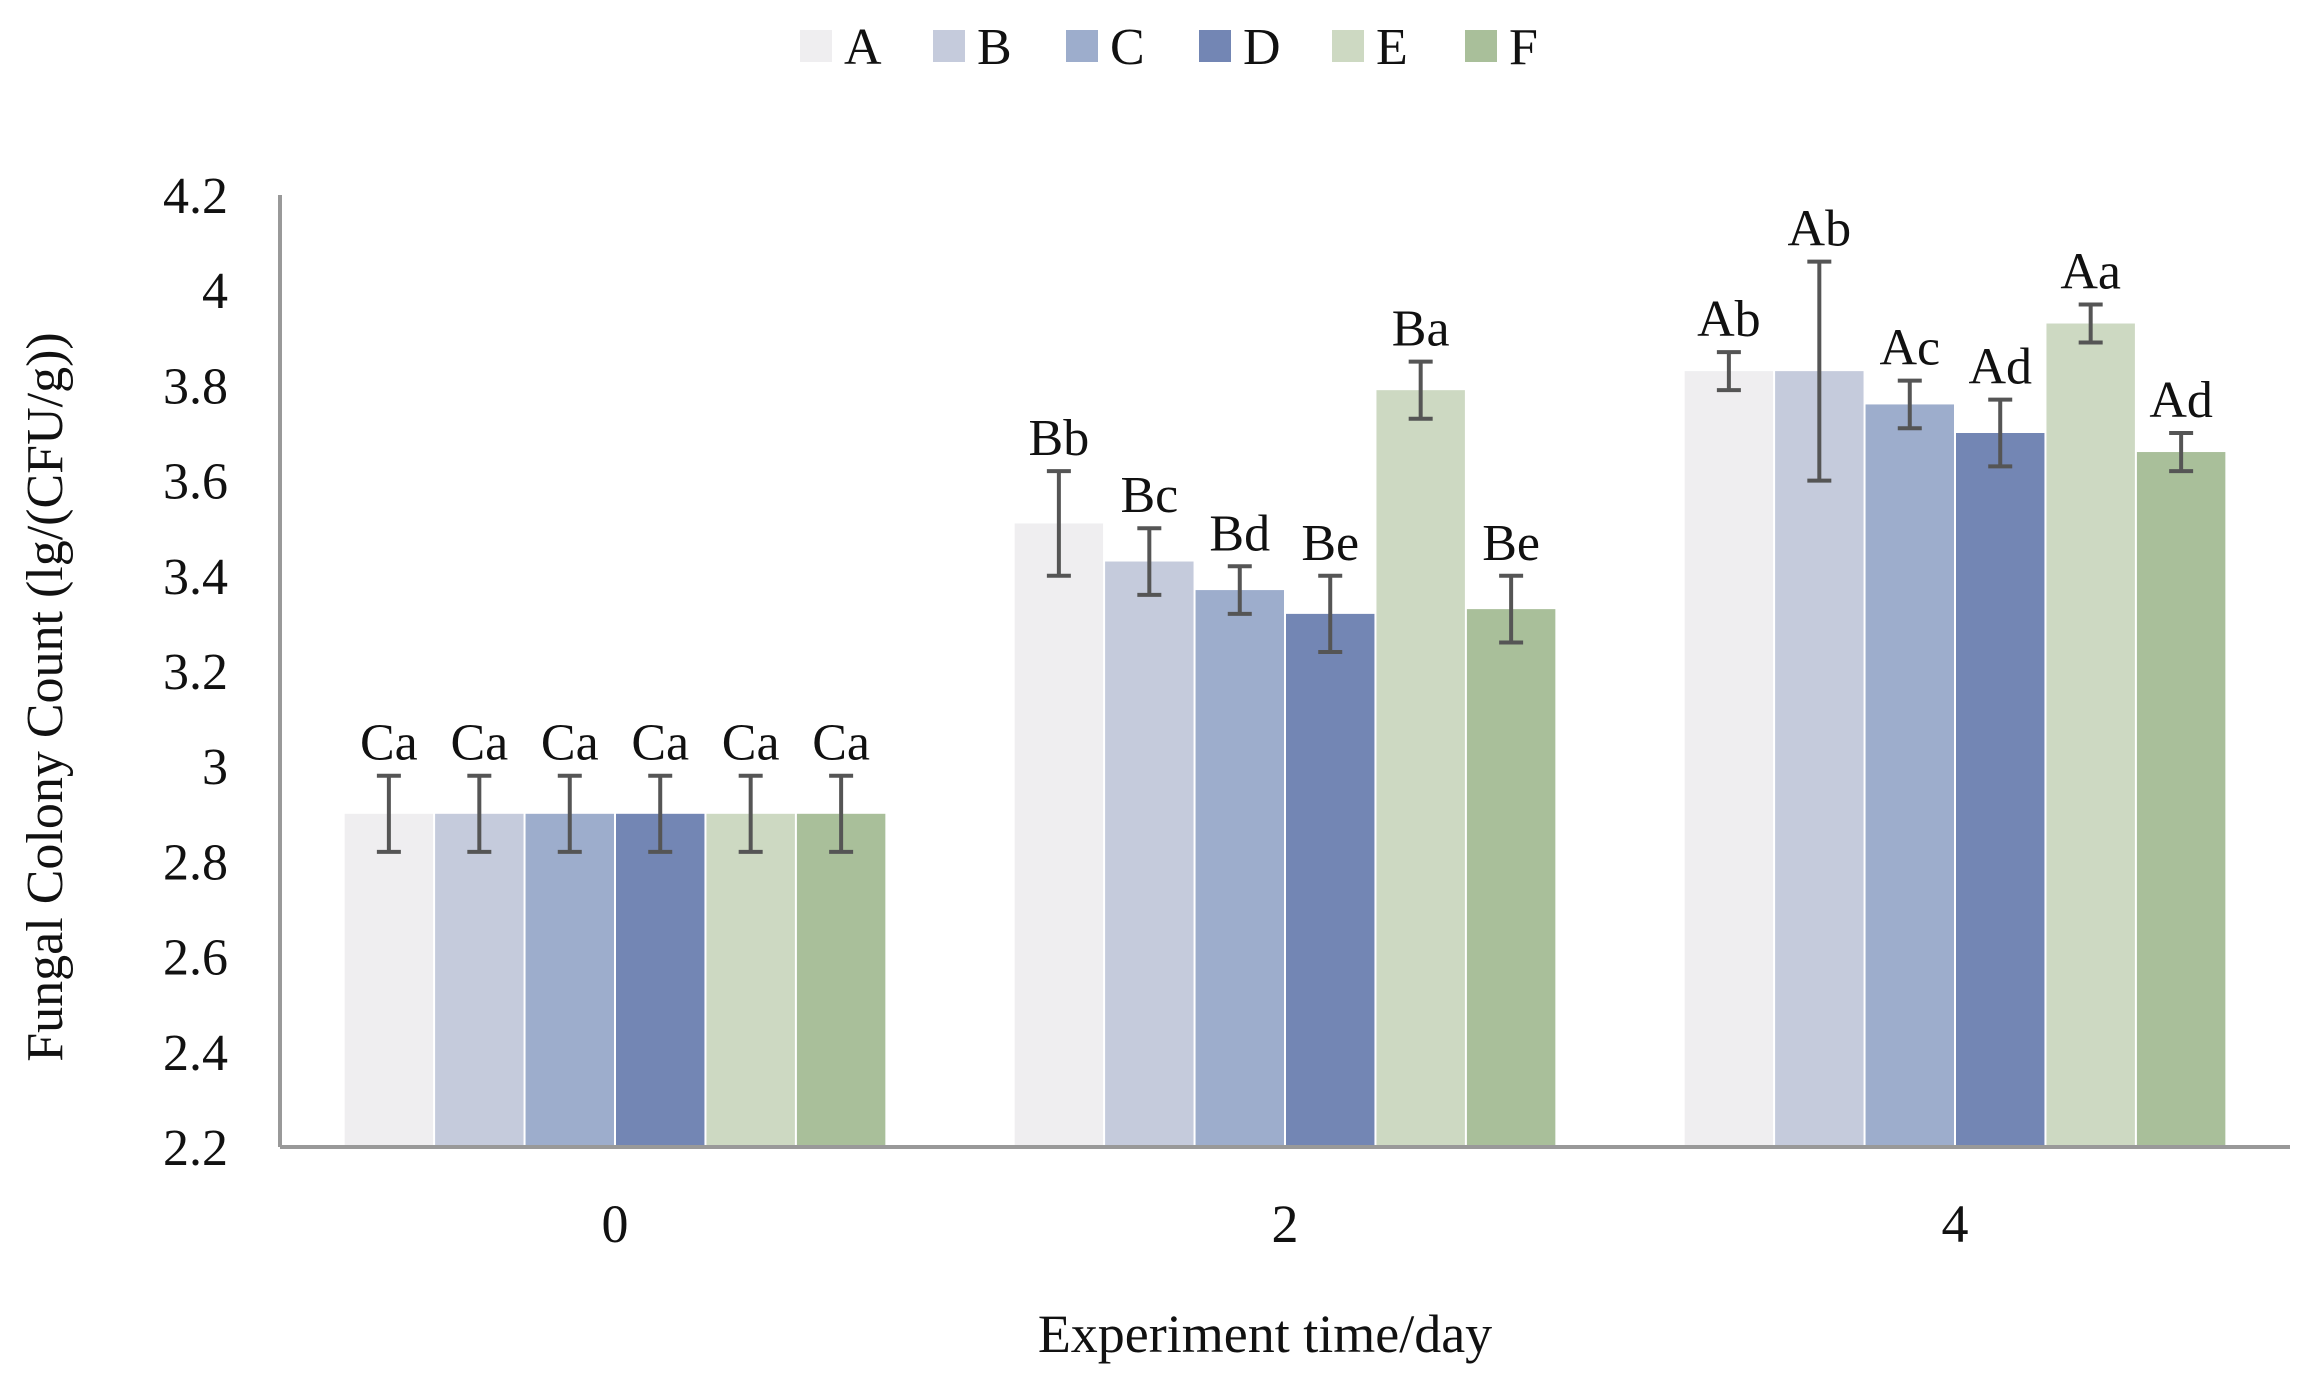  Describe the element at coordinates (1149, 495) in the screenshot. I see `significance-label: Bc` at that location.